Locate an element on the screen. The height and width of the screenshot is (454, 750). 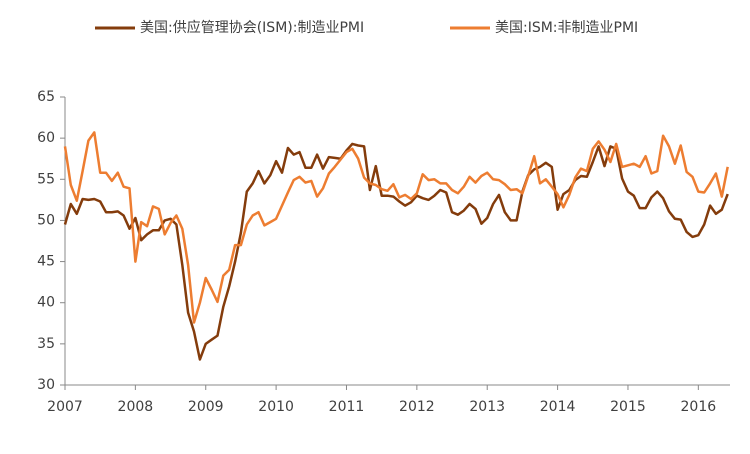
y-tick-label: 50 is located at coordinates (46, 220).